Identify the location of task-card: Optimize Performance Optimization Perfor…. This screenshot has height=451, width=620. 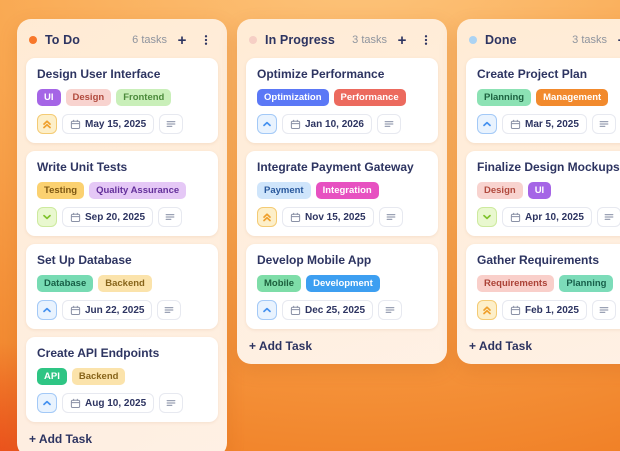
(342, 100).